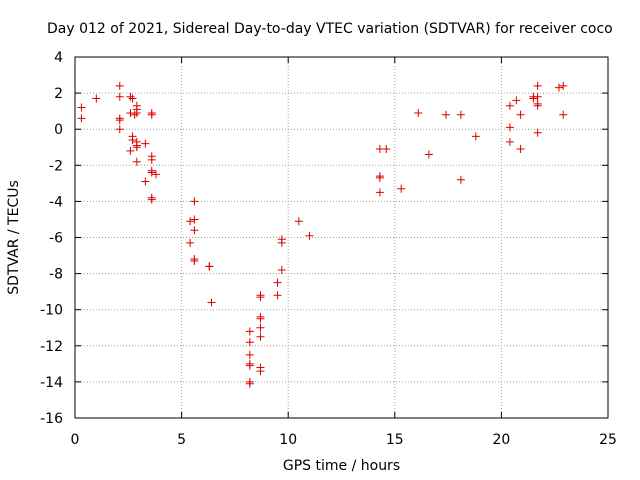  Describe the element at coordinates (288, 440) in the screenshot. I see `x-tick-label: 10` at that location.